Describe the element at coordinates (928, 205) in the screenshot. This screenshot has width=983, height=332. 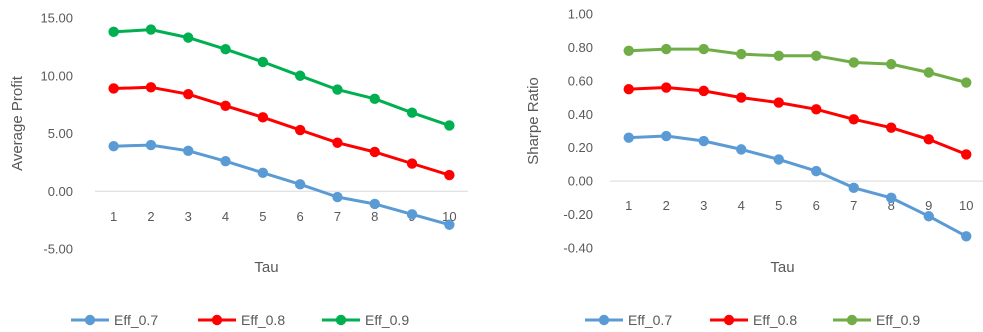
I see `x-tick-label: 9` at that location.